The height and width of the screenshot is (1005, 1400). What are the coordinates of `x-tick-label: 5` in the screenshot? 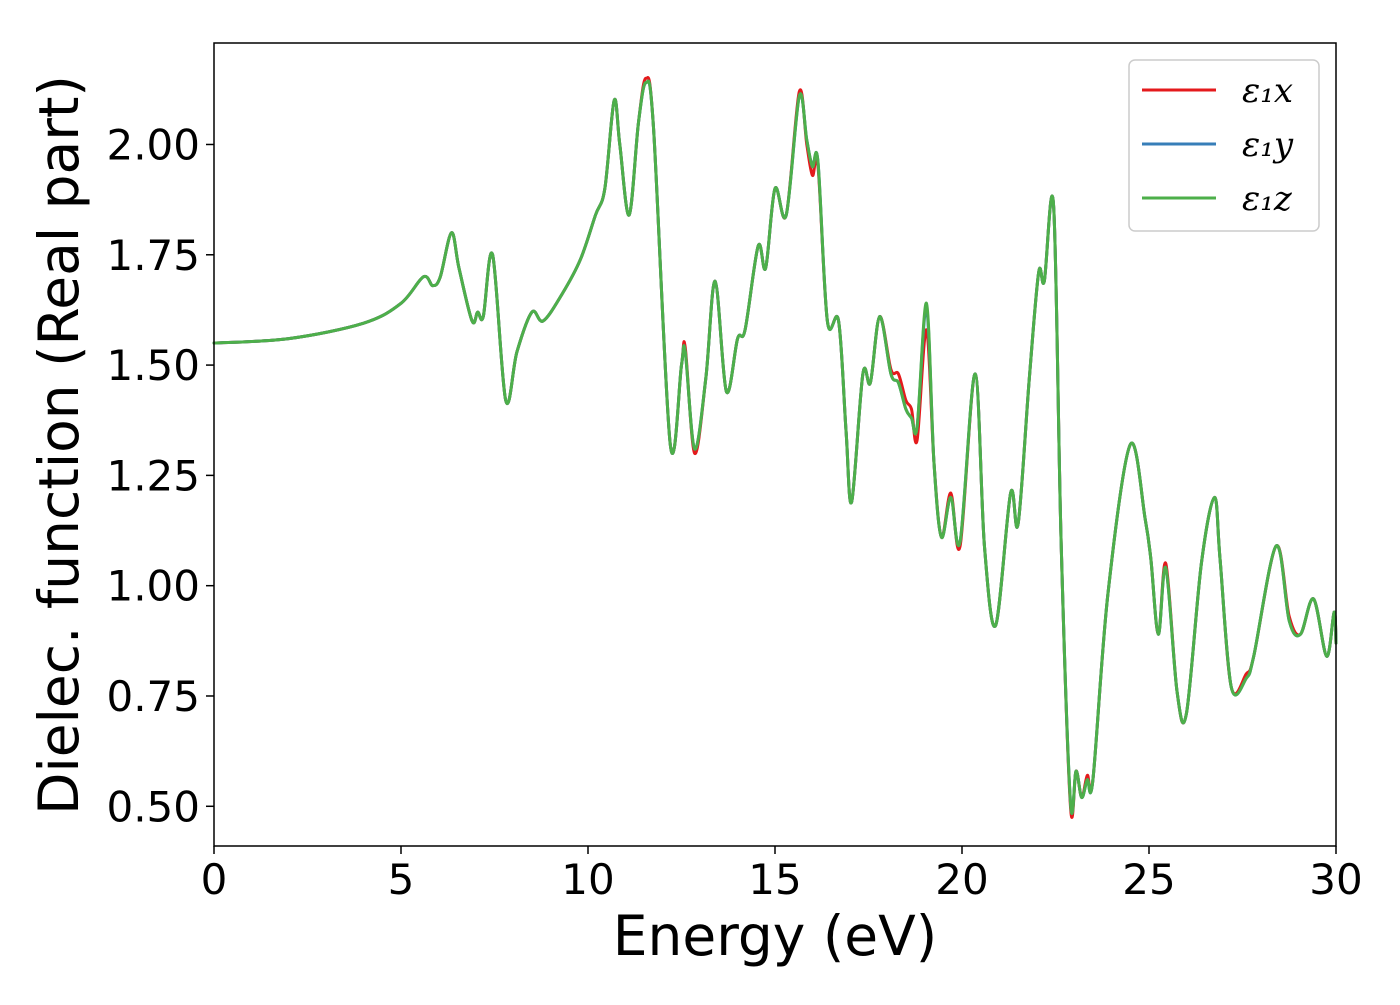 It's located at (401, 879).